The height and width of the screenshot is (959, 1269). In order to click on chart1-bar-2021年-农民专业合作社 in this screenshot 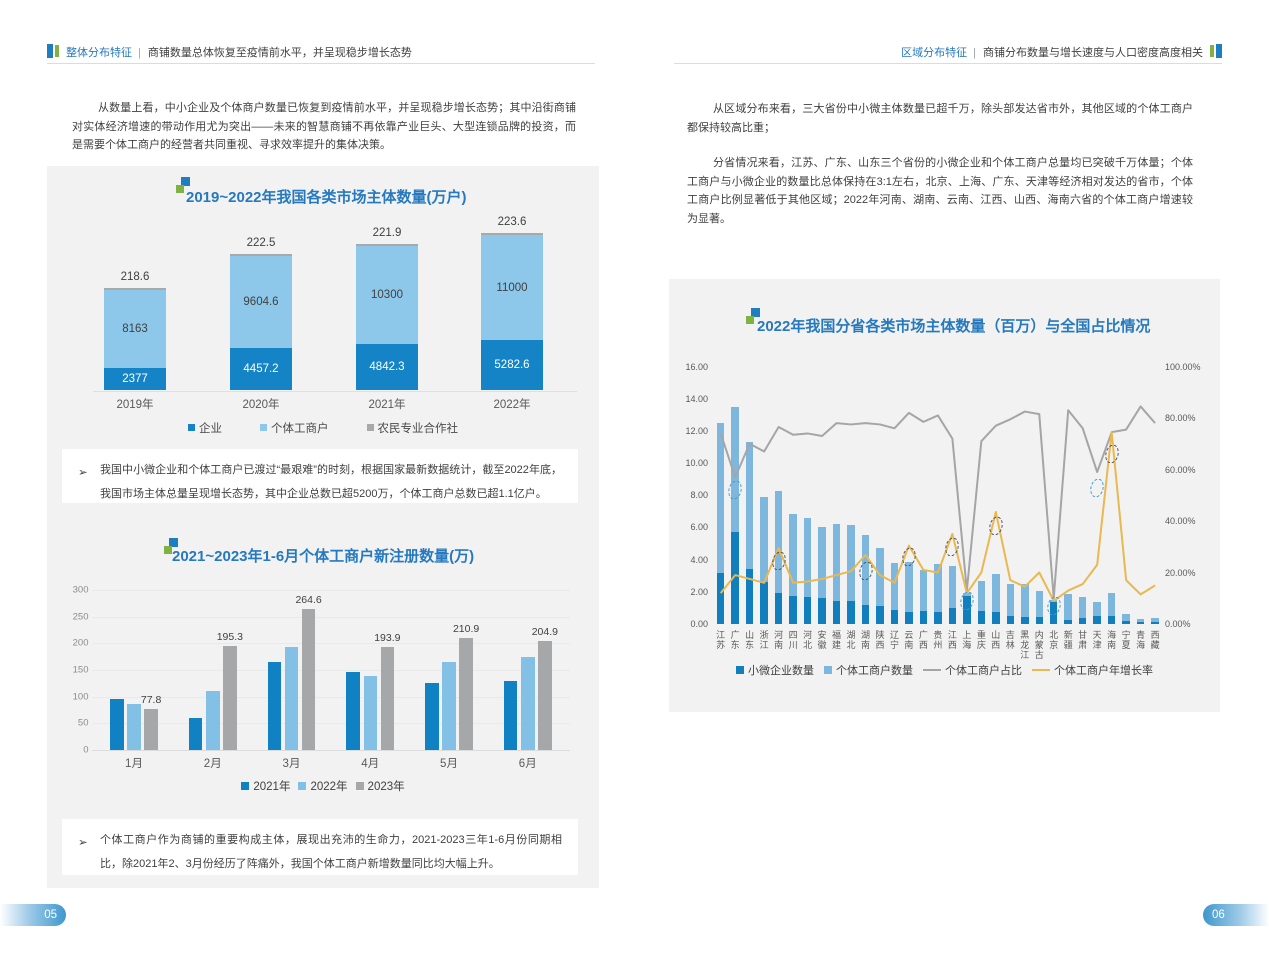, I will do `click(387, 245)`.